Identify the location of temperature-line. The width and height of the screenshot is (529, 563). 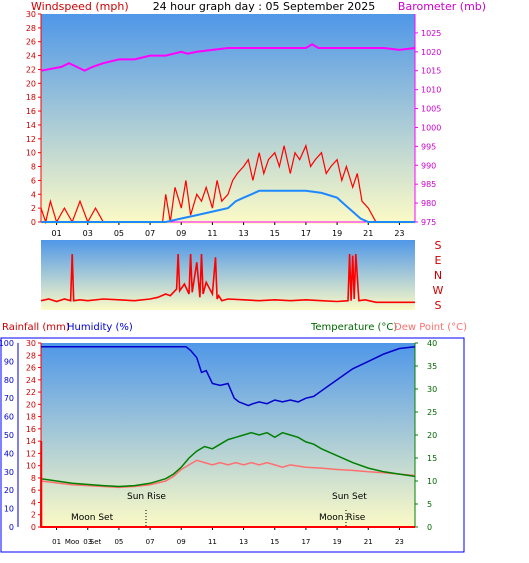
(228, 459).